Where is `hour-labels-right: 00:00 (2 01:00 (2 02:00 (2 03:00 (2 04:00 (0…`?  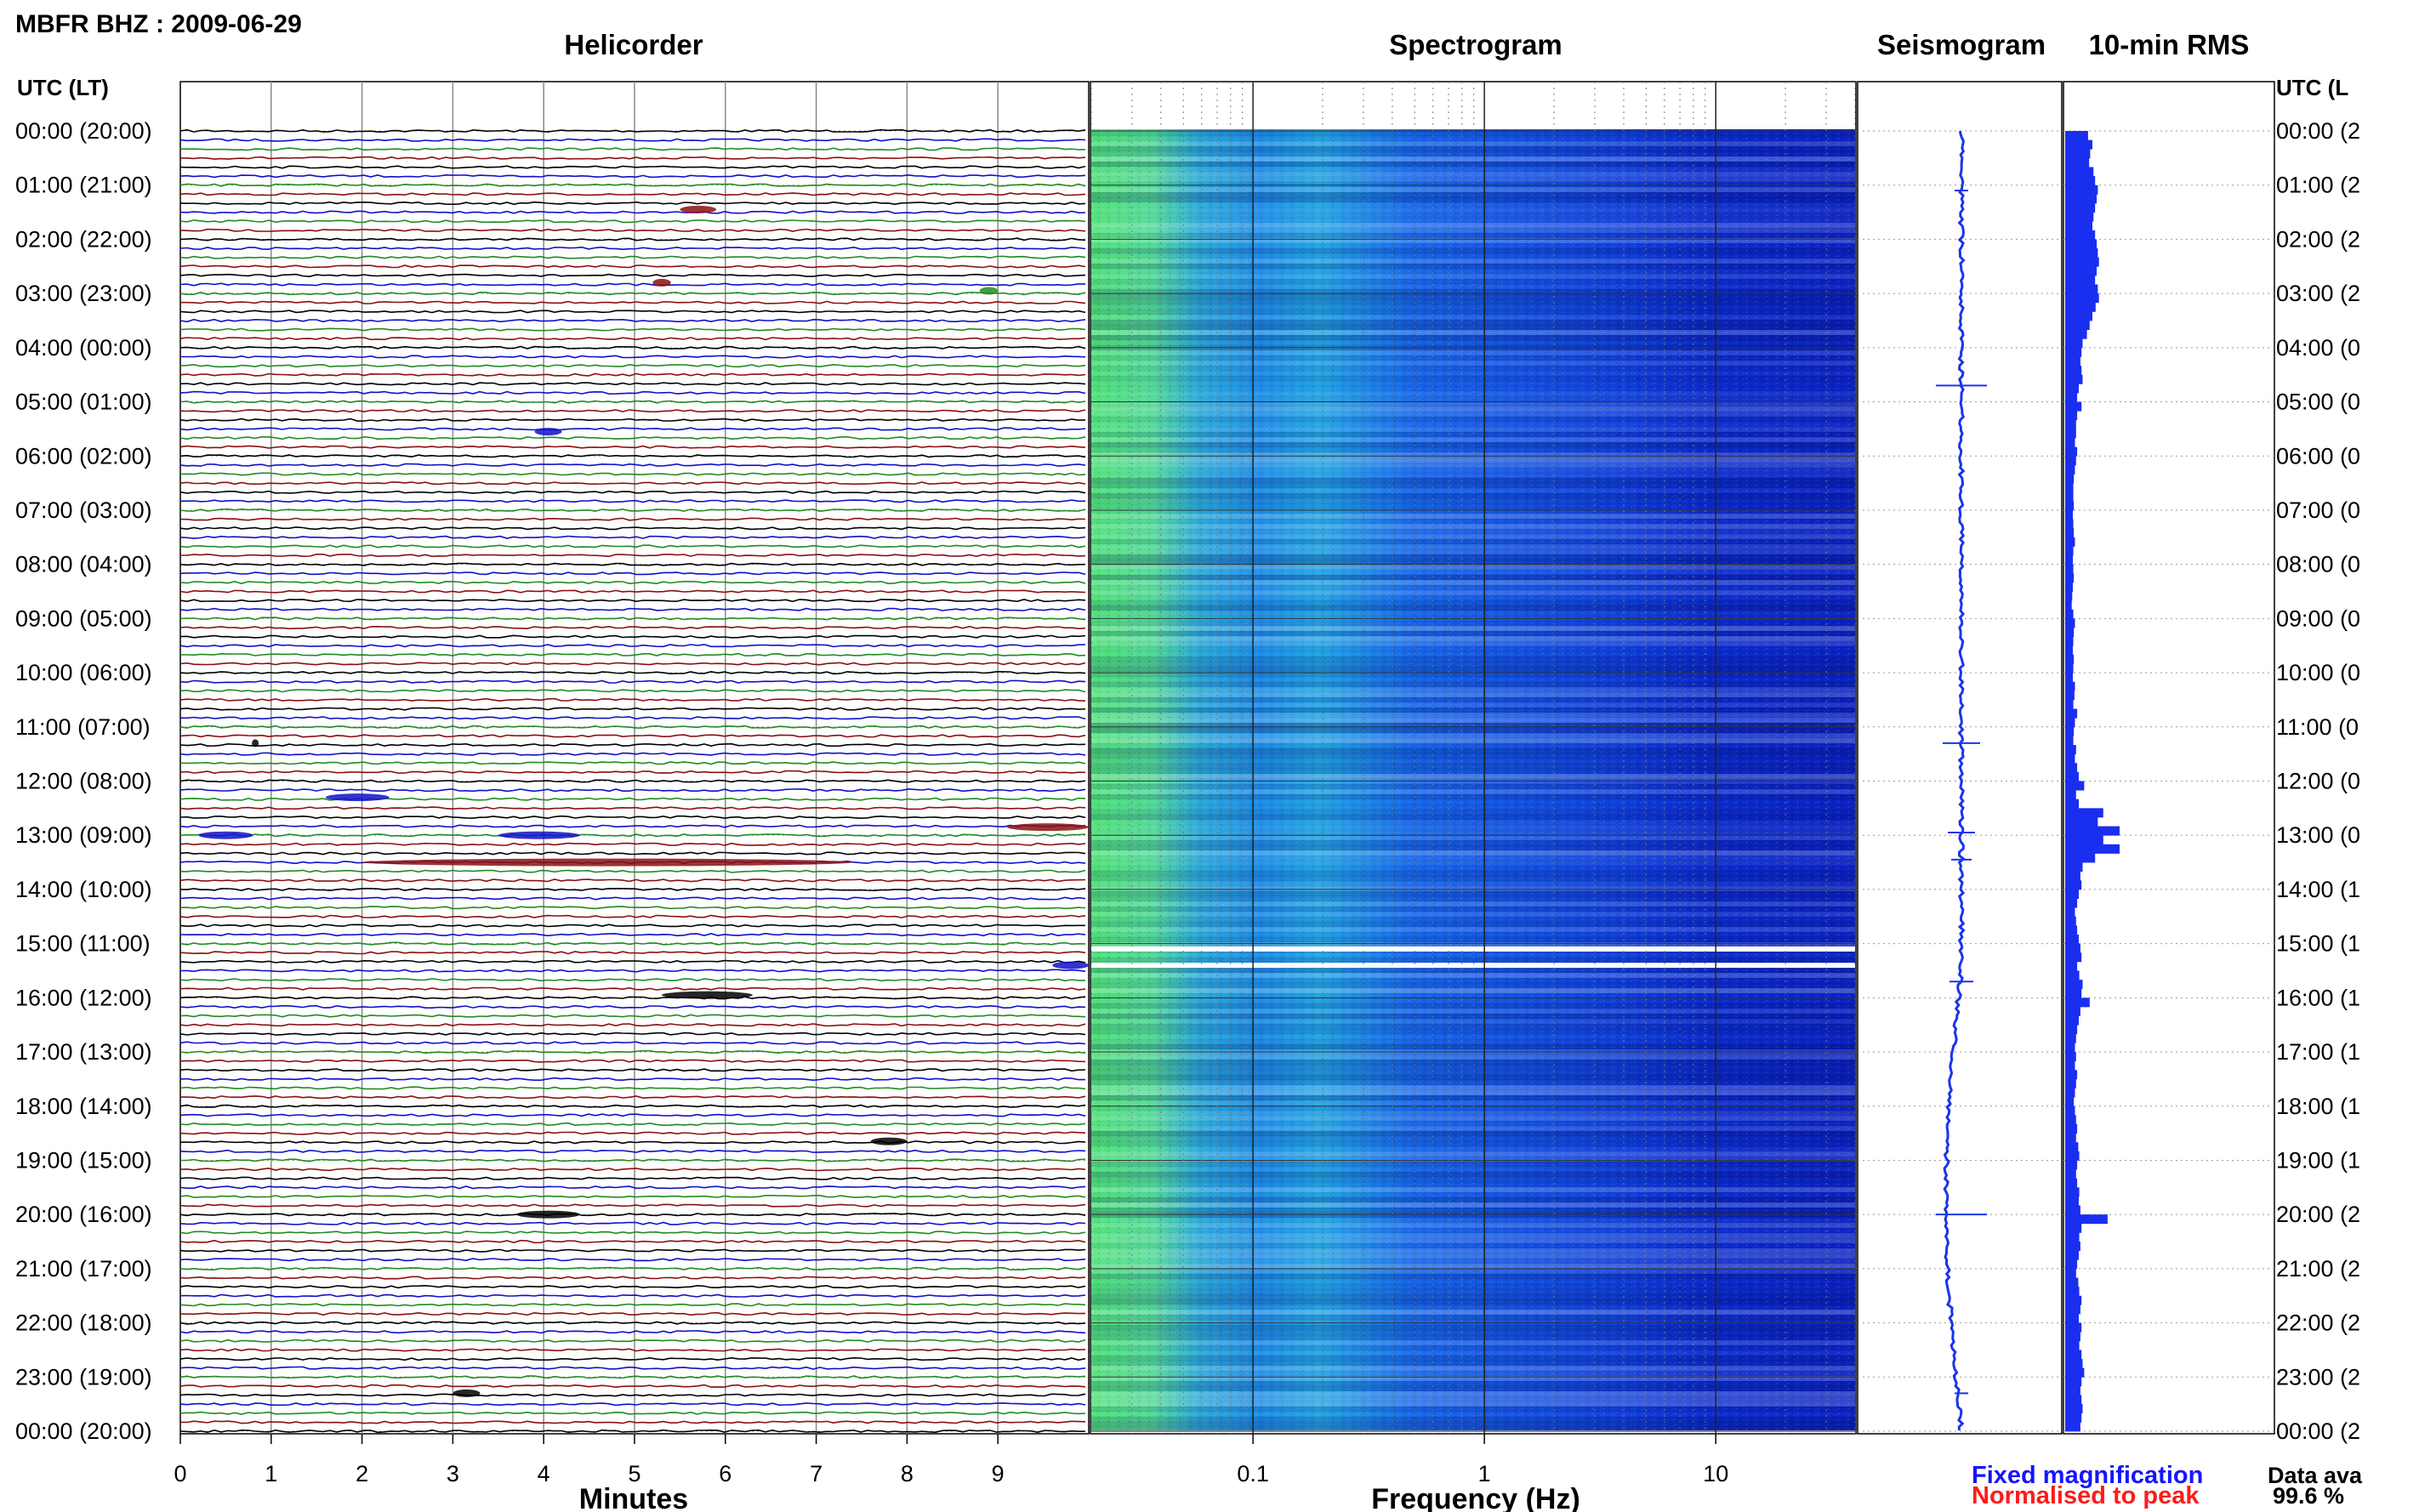 hour-labels-right: 00:00 (2 01:00 (2 02:00 (2 03:00 (2 04:00 (0… is located at coordinates (2318, 781).